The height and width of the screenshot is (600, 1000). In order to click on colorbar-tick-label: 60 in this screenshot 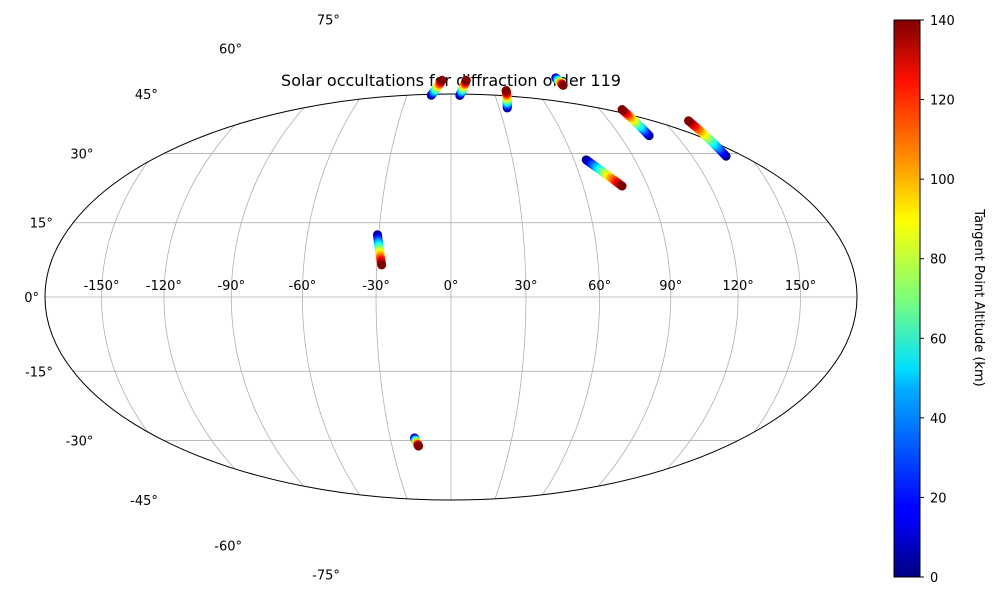, I will do `click(938, 339)`.